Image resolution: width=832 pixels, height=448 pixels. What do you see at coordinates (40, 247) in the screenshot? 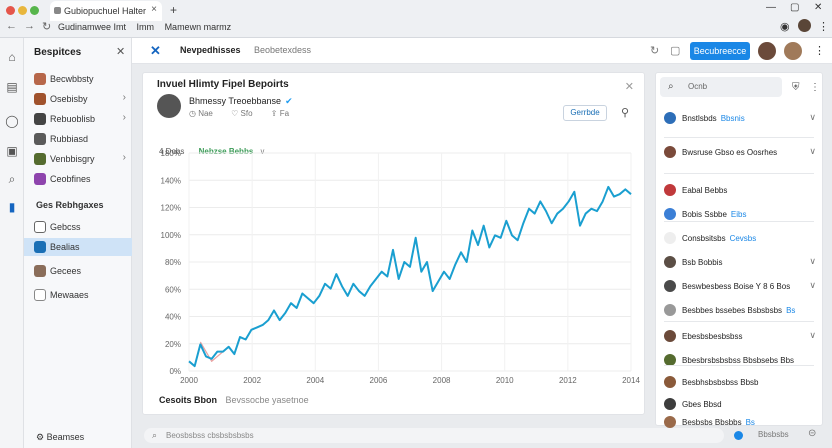
I see `item-icon` at bounding box center [40, 247].